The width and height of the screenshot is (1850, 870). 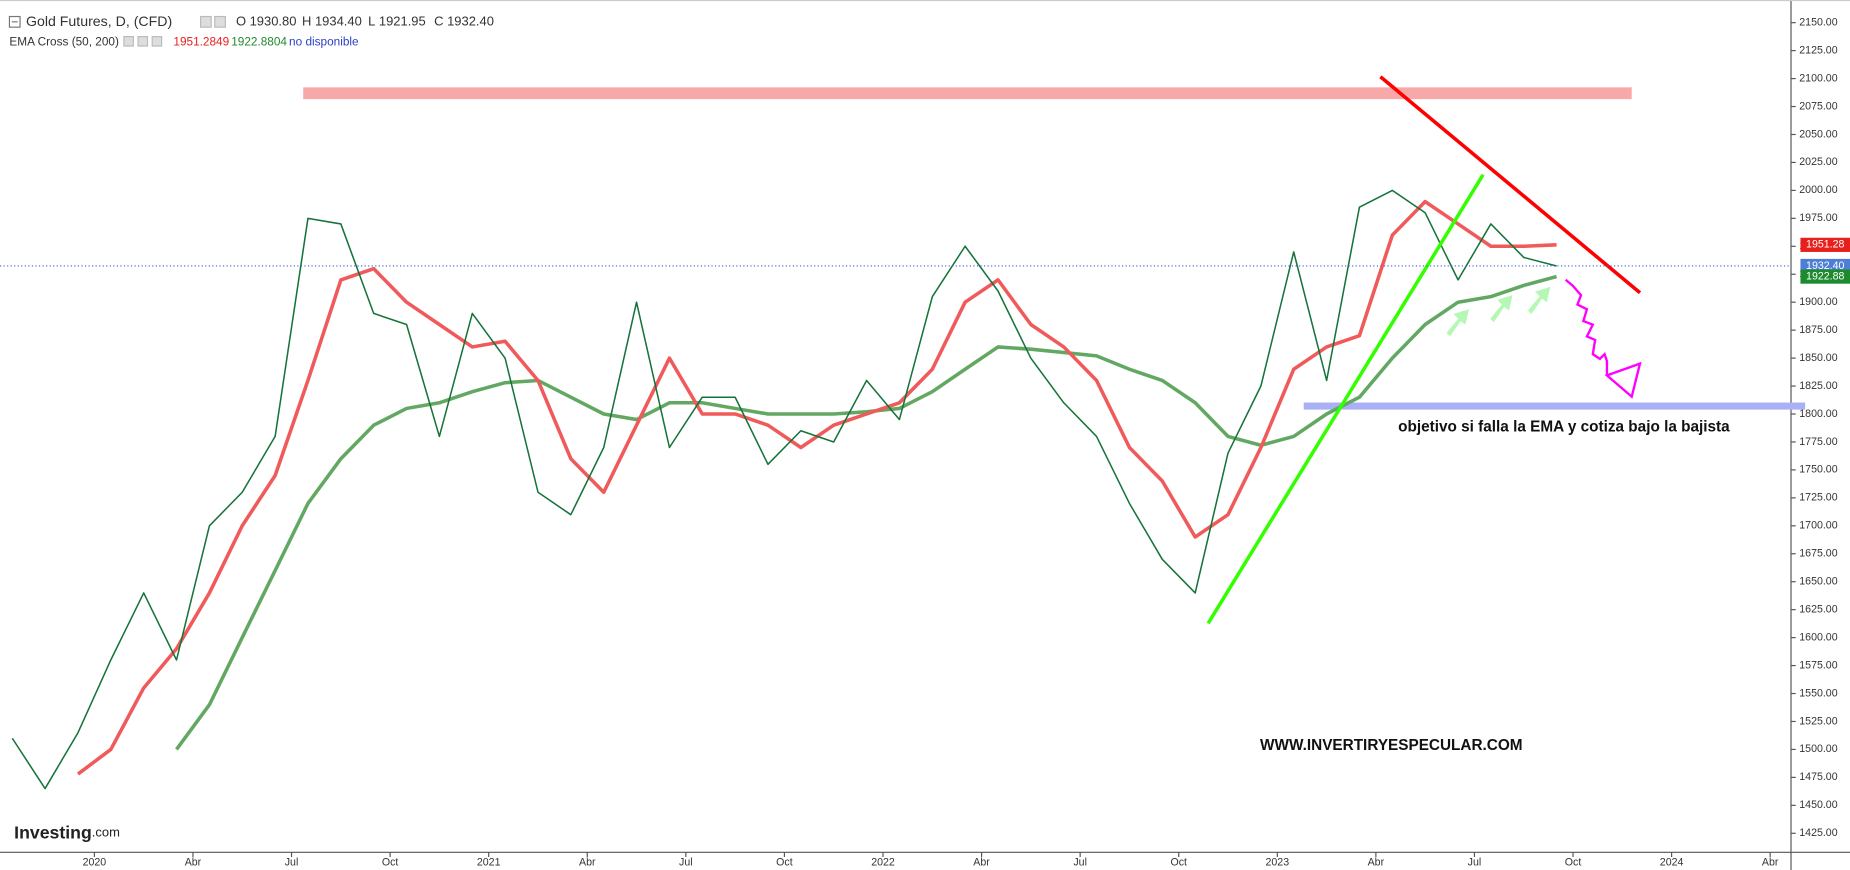 What do you see at coordinates (1818, 637) in the screenshot?
I see `y-tick-label: 1600.00` at bounding box center [1818, 637].